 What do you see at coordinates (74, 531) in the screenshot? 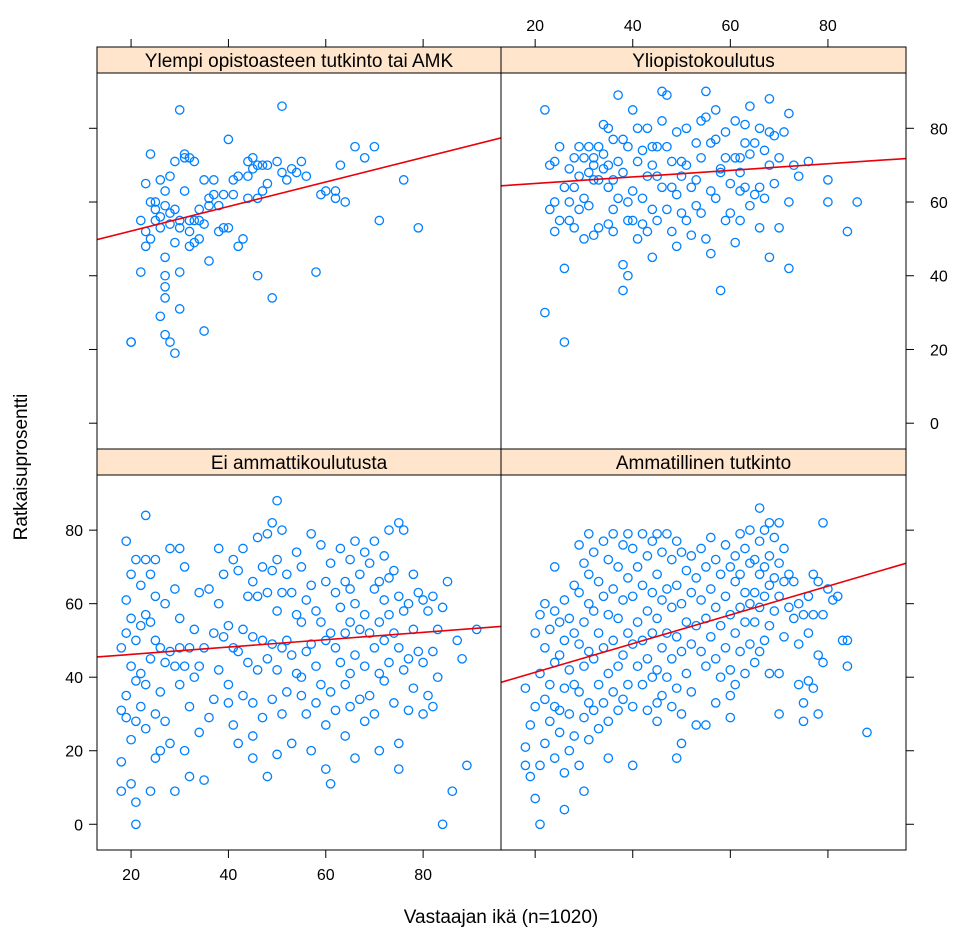
I see `y-tick-label: 80` at bounding box center [74, 531].